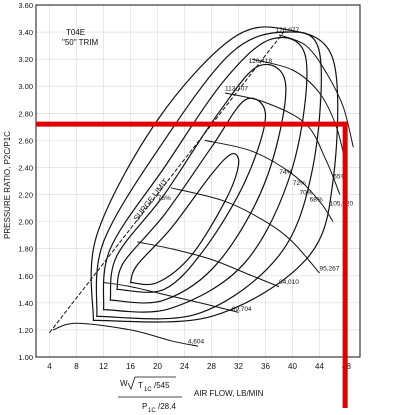 Image resolution: width=410 pixels, height=415 pixels. I want to click on x-axis-label: AIR FLOW, LB/MIN, so click(229, 393).